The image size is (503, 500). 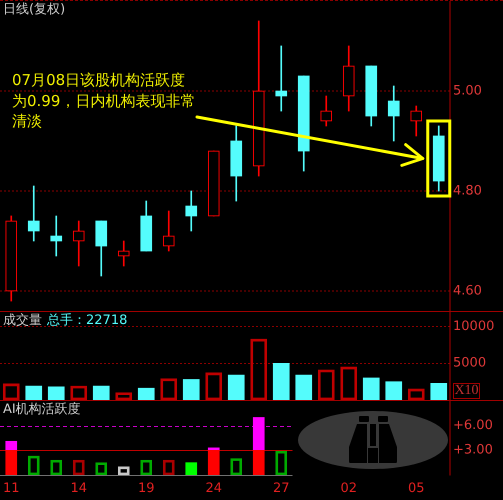 I want to click on chart-subtitle: 总手：22718, so click(x=87, y=320).